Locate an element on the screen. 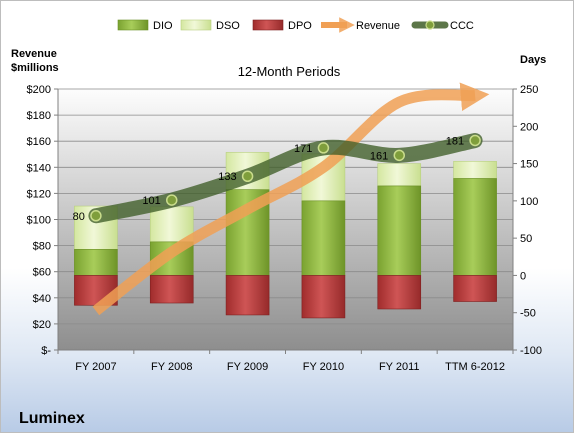  ccc-data-label: 171 is located at coordinates (303, 149).